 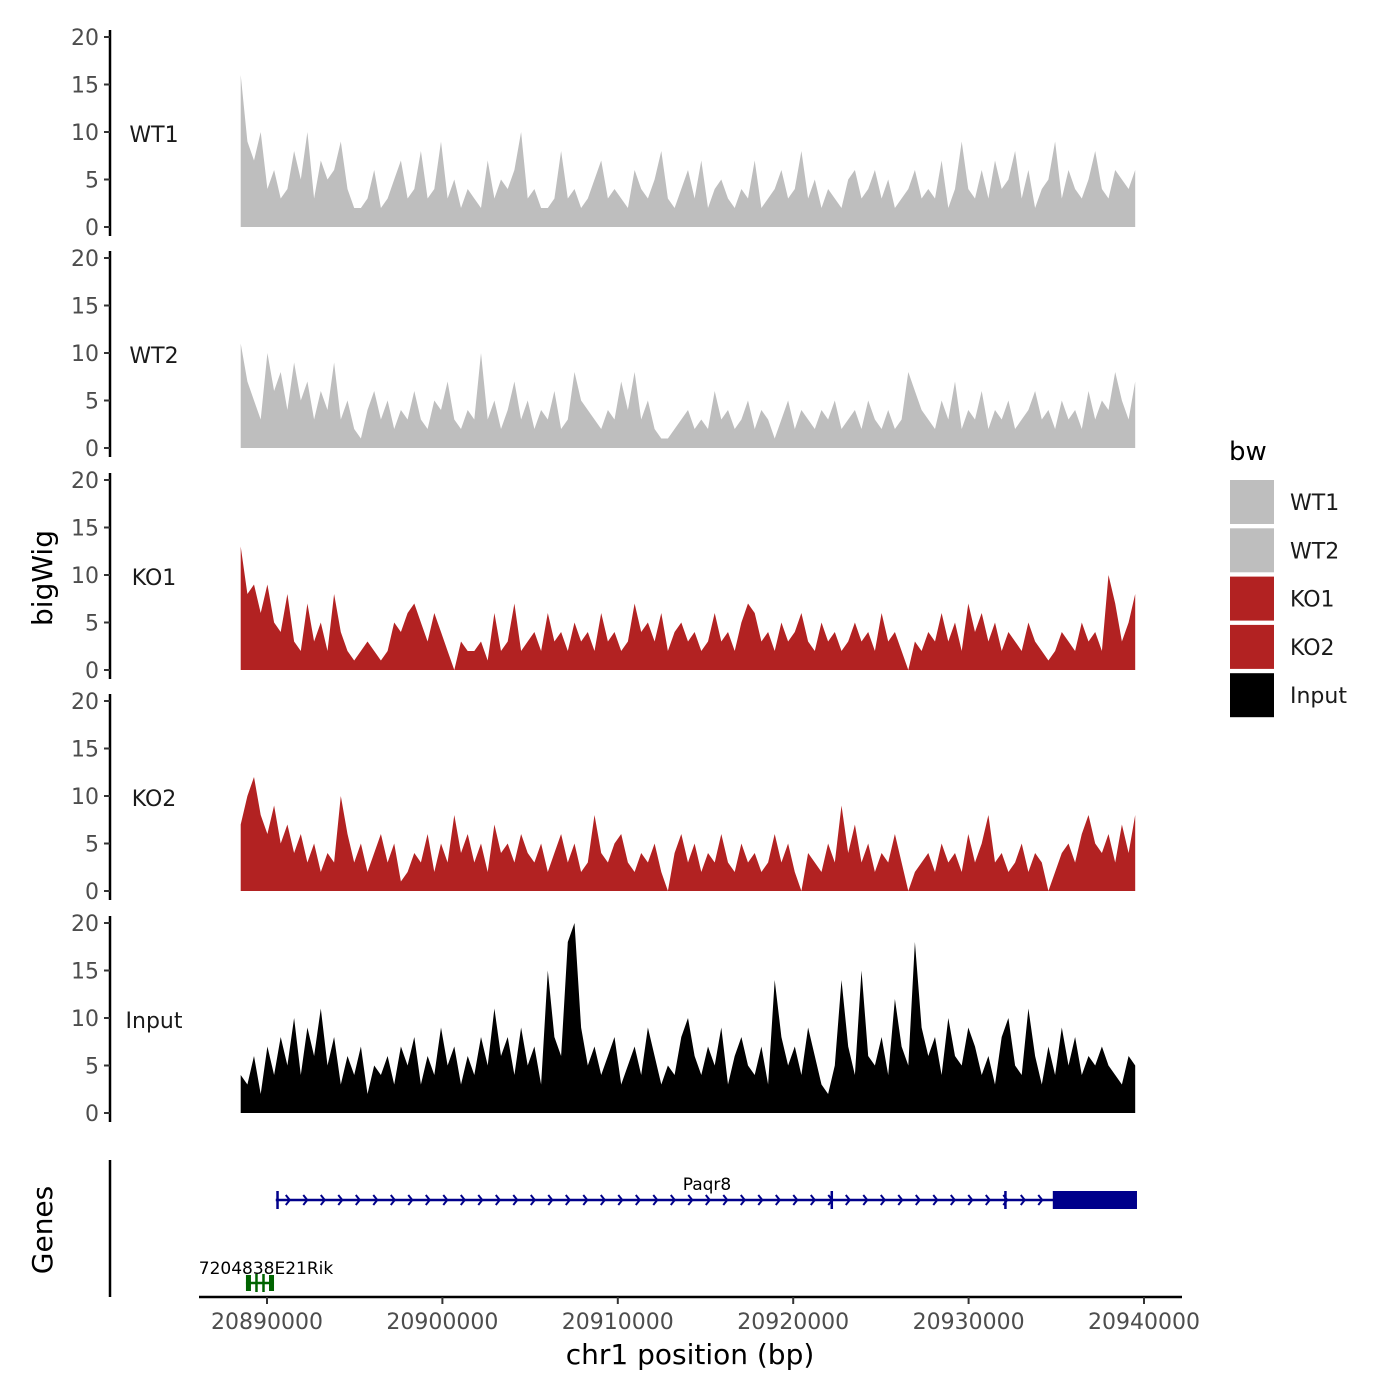 I want to click on coverage-area-ko2, so click(x=688, y=834).